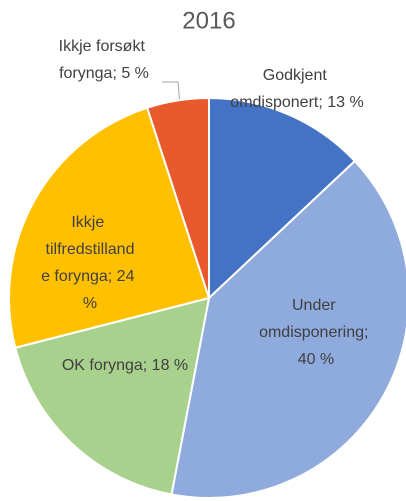  Describe the element at coordinates (296, 89) in the screenshot. I see `data-label: Godkjent omdisponert; 13 %` at that location.